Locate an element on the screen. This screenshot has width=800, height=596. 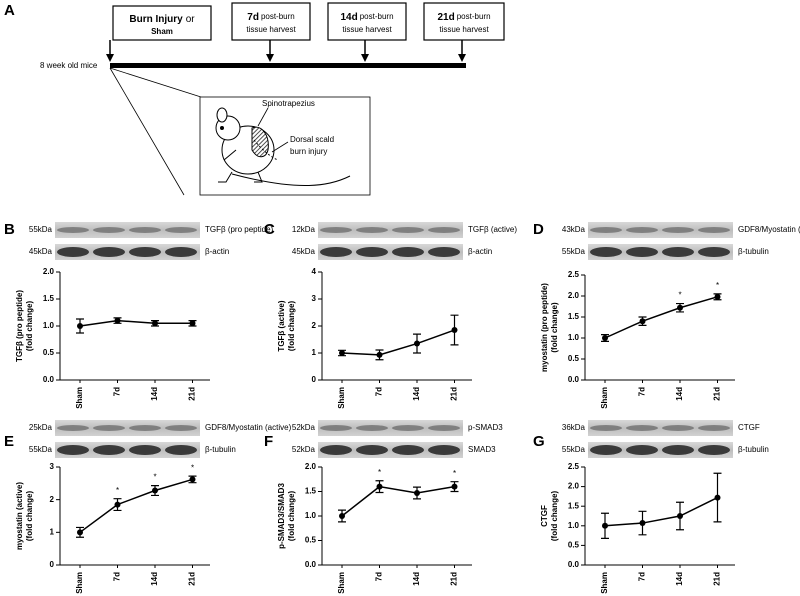
blot-marker: 52kDa is located at coordinates (304, 427).